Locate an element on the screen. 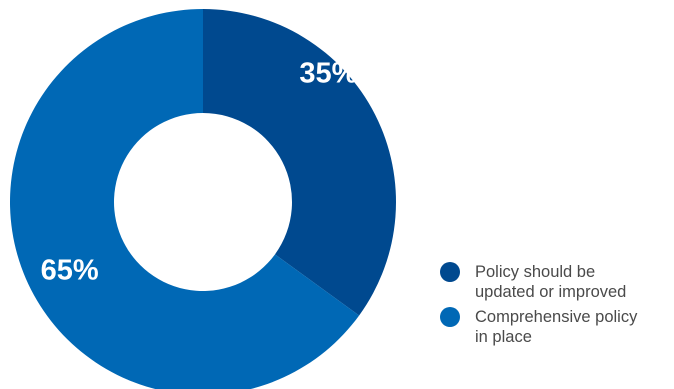 This screenshot has height=389, width=674. legend-label-comprehensive-policy-line1: Comprehensive policy is located at coordinates (556, 317).